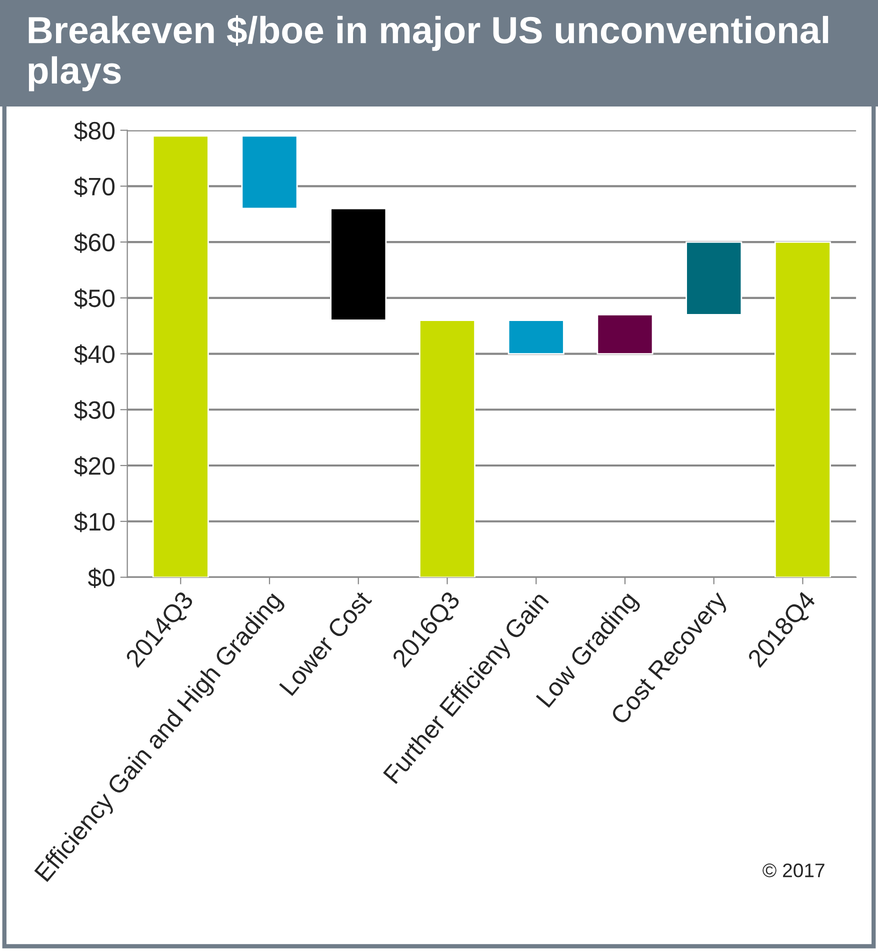 The image size is (878, 951). Describe the element at coordinates (101, 578) in the screenshot. I see `y-tick-label: $0` at that location.